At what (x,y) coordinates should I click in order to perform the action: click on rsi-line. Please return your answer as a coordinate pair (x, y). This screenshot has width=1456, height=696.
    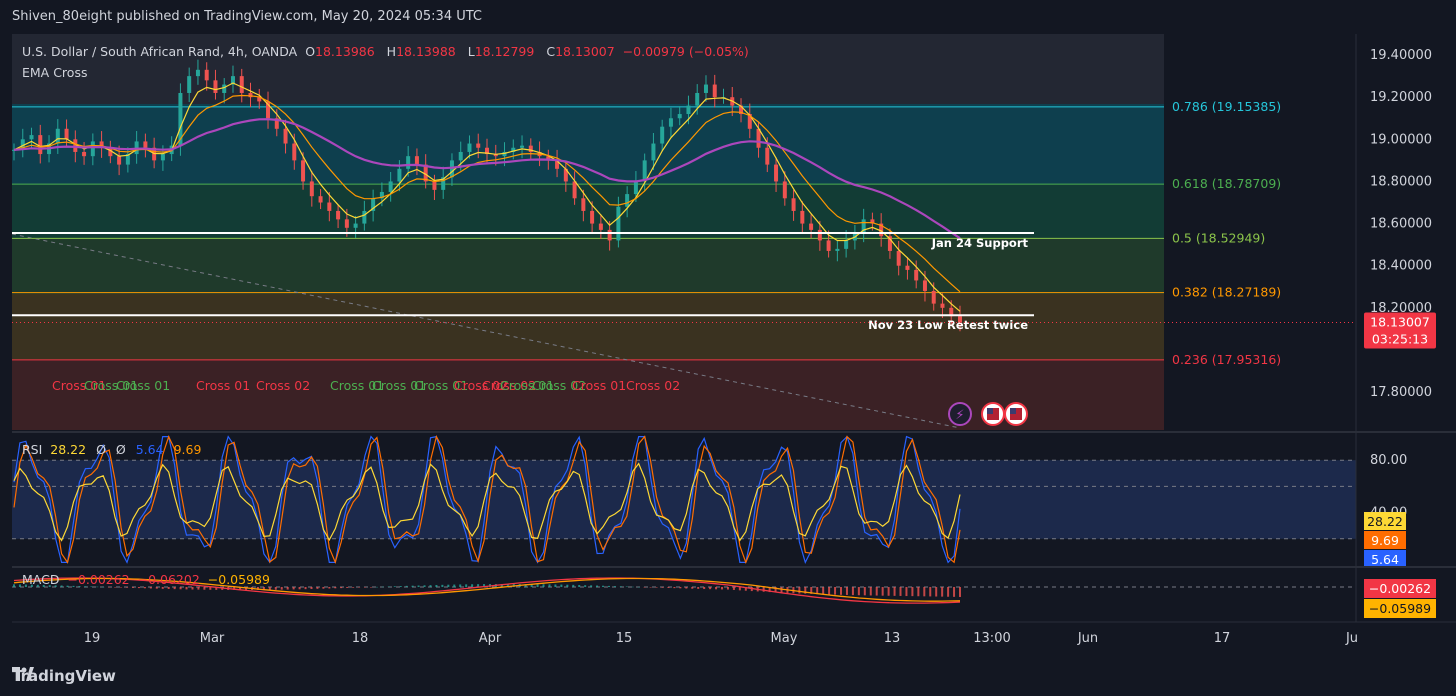
    Looking at the image, I should click on (487, 502).